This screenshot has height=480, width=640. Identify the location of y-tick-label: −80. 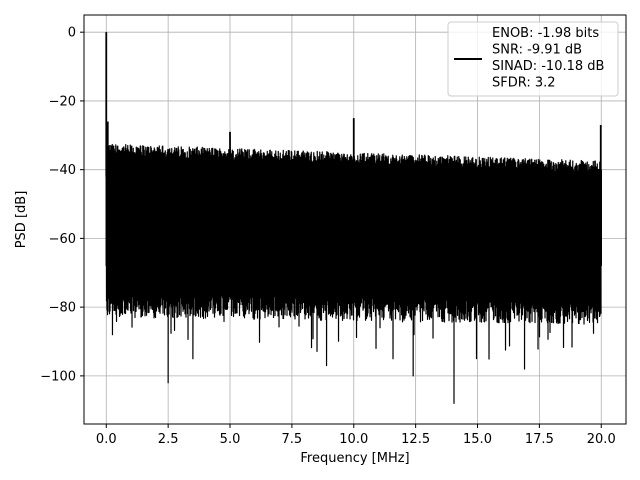
(62, 308).